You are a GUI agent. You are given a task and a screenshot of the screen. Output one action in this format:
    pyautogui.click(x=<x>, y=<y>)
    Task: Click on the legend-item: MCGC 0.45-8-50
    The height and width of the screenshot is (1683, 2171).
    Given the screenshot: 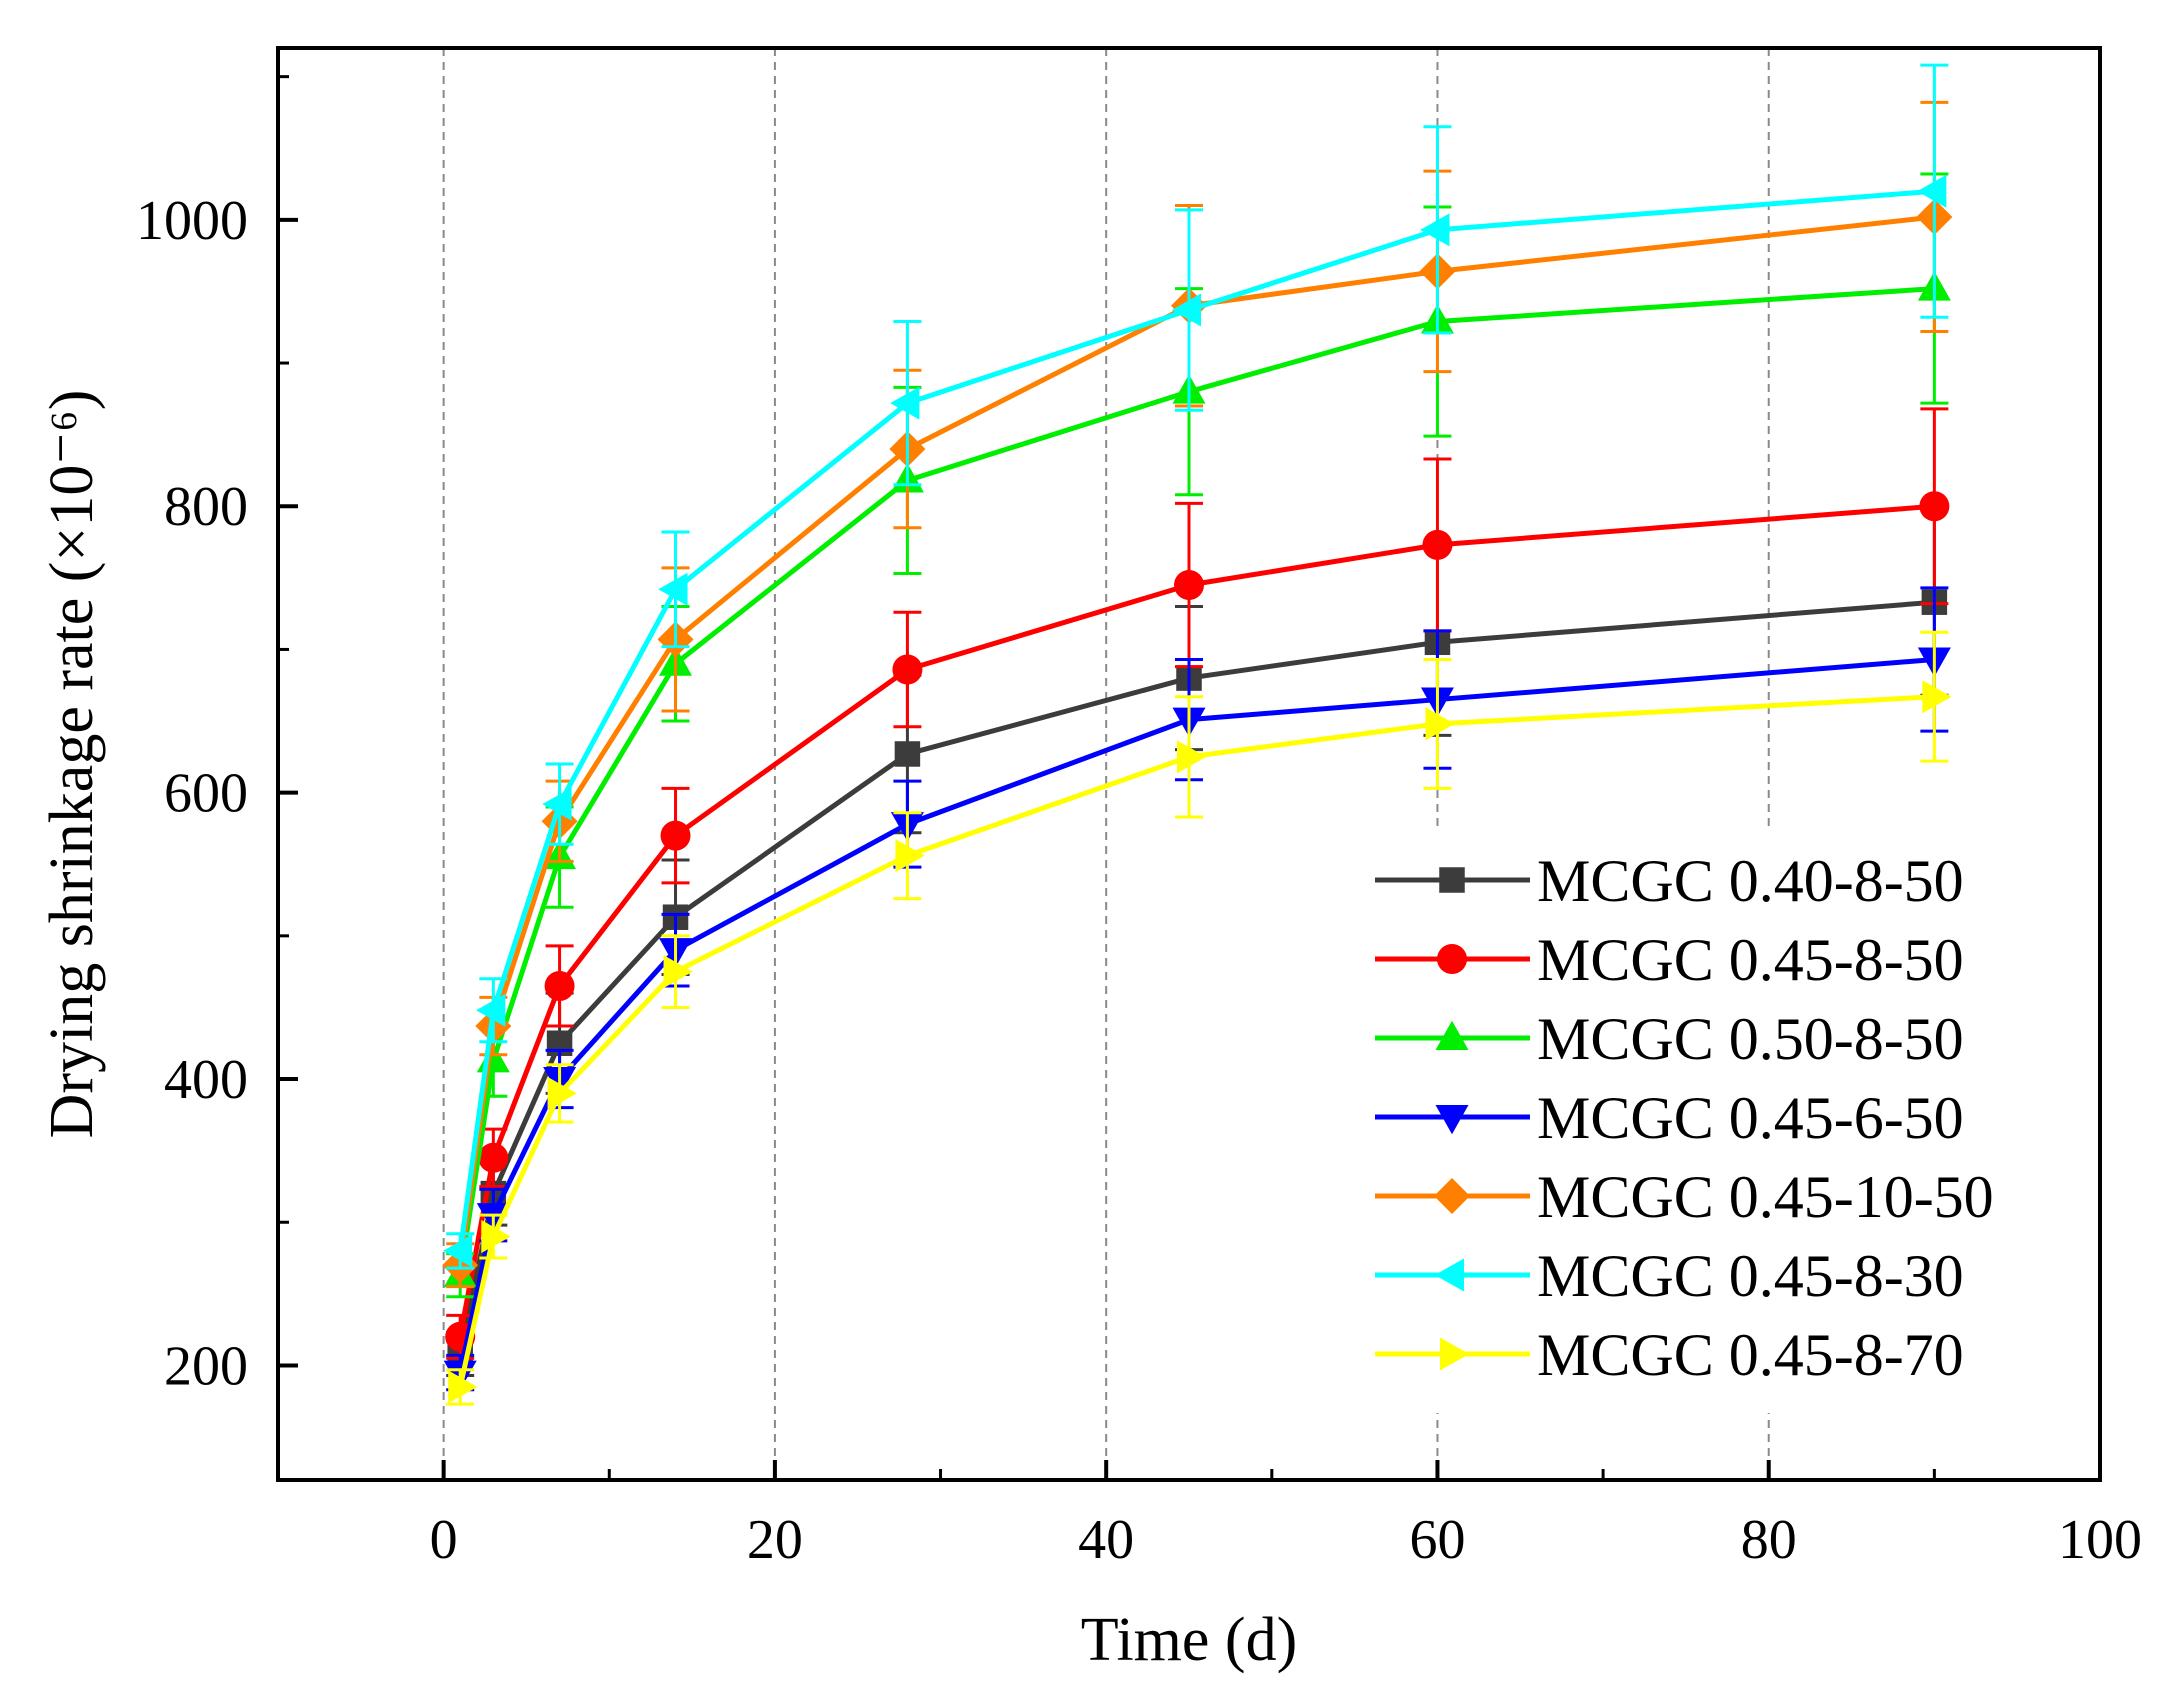 What is the action you would take?
    pyautogui.click(x=1669, y=960)
    